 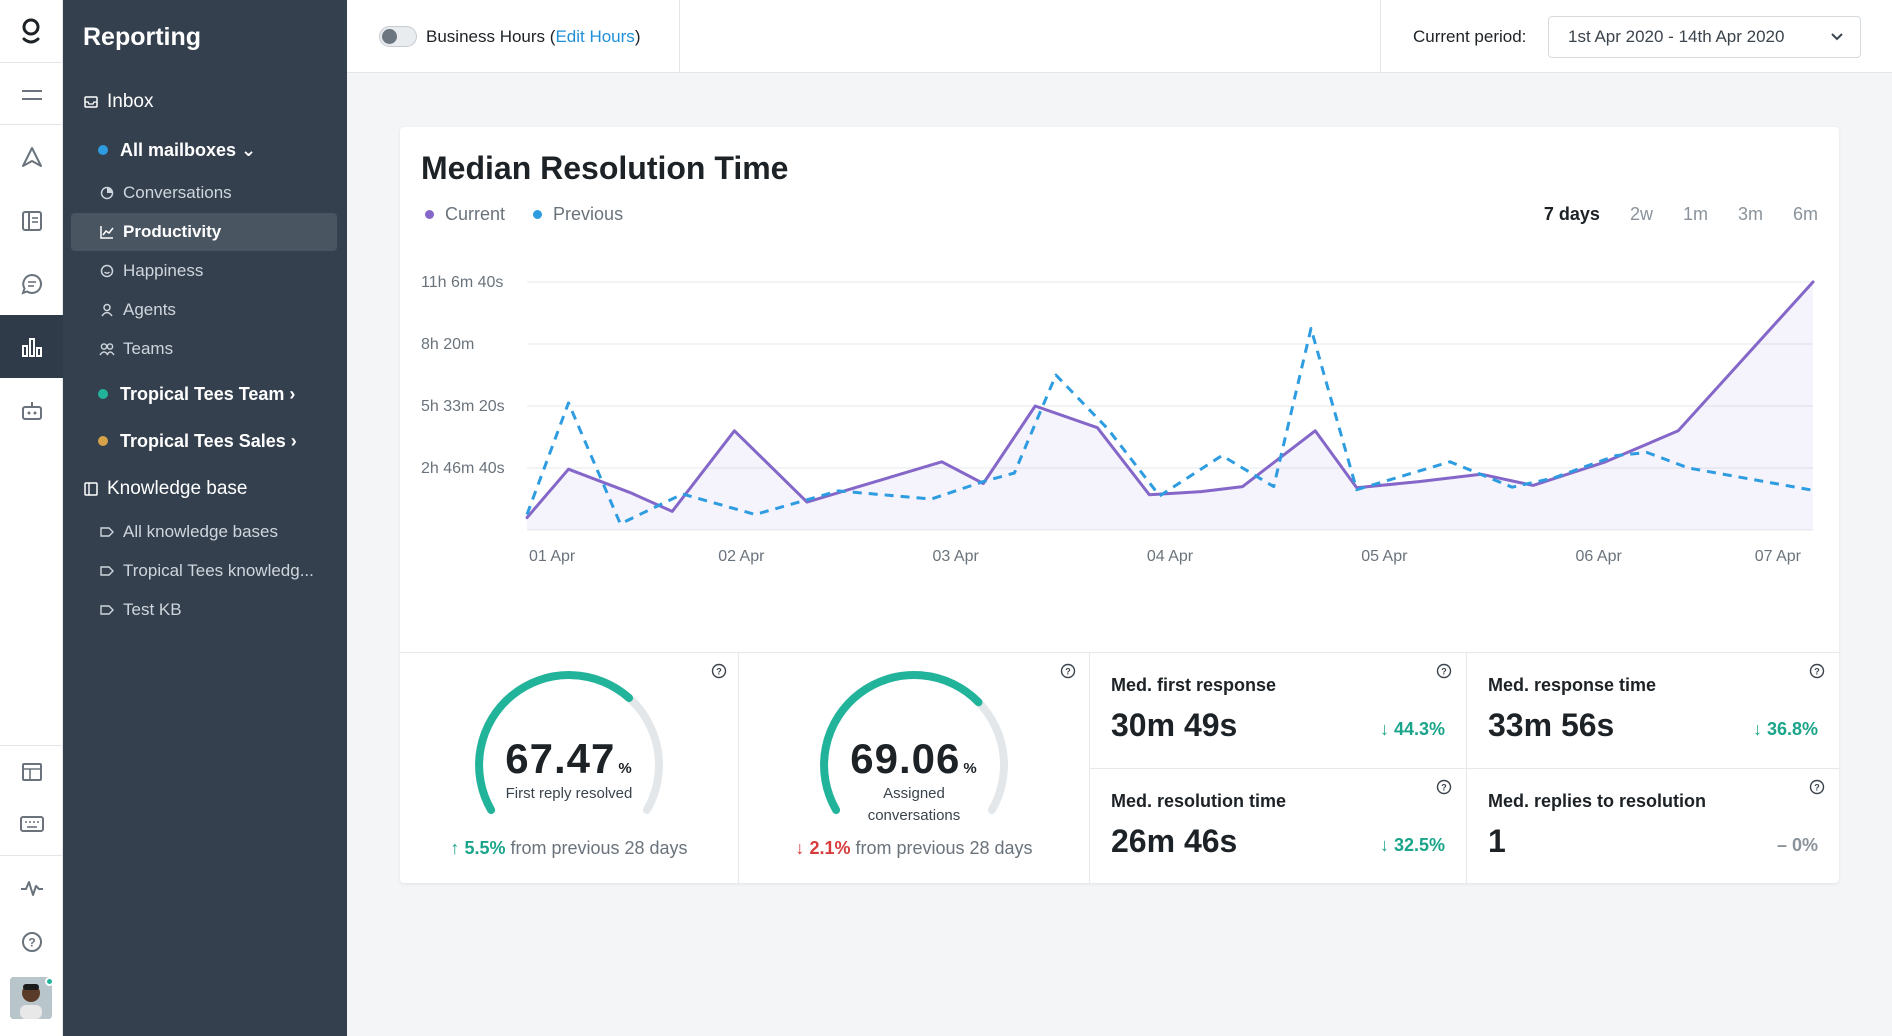 I want to click on sidebar-item-test-kb: Test KB, so click(x=204, y=610).